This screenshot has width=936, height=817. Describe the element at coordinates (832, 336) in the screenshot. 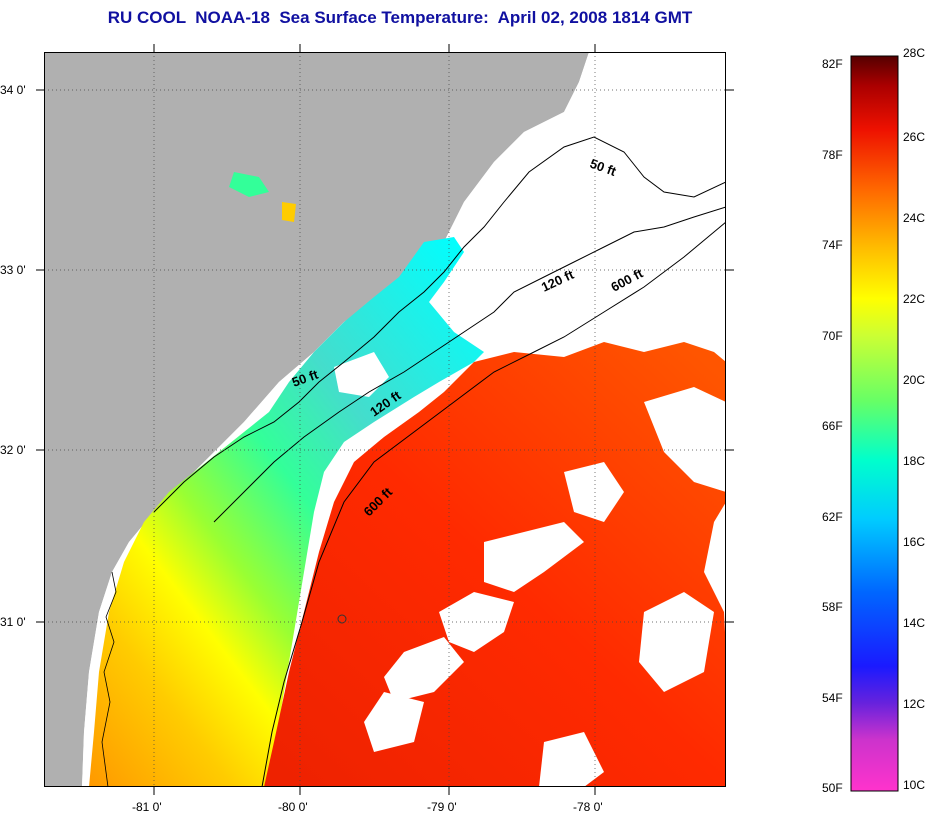

I see `colorbar-f-label: 70F` at that location.